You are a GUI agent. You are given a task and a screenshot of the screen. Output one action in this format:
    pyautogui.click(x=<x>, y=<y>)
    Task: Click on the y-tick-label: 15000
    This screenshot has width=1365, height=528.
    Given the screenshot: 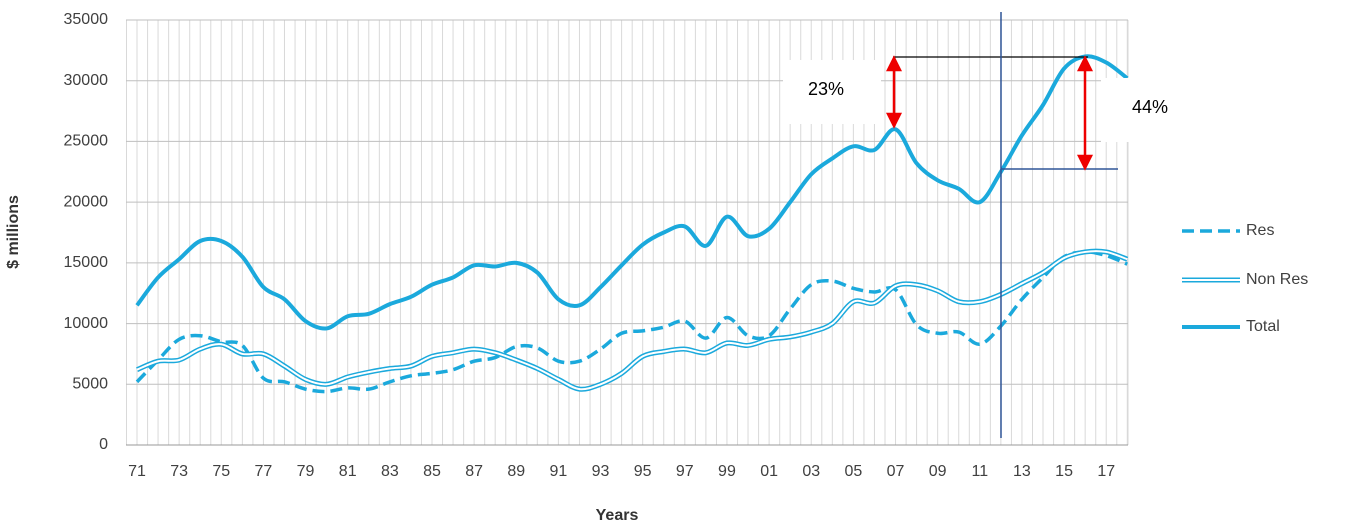 What is the action you would take?
    pyautogui.click(x=86, y=262)
    